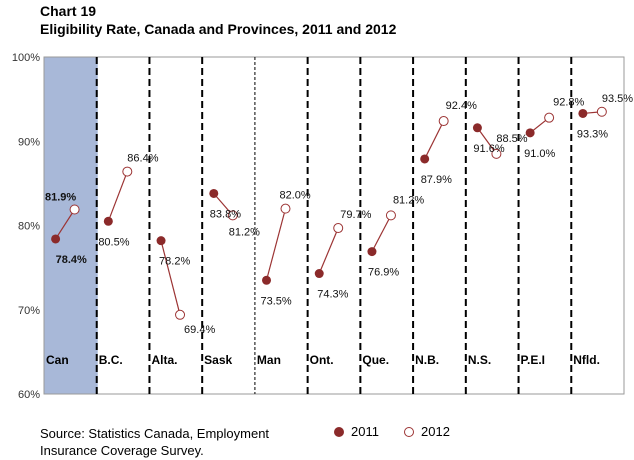 Image resolution: width=634 pixels, height=460 pixels. Describe the element at coordinates (436, 180) in the screenshot. I see `data-label-2011-7: 87.9%` at that location.